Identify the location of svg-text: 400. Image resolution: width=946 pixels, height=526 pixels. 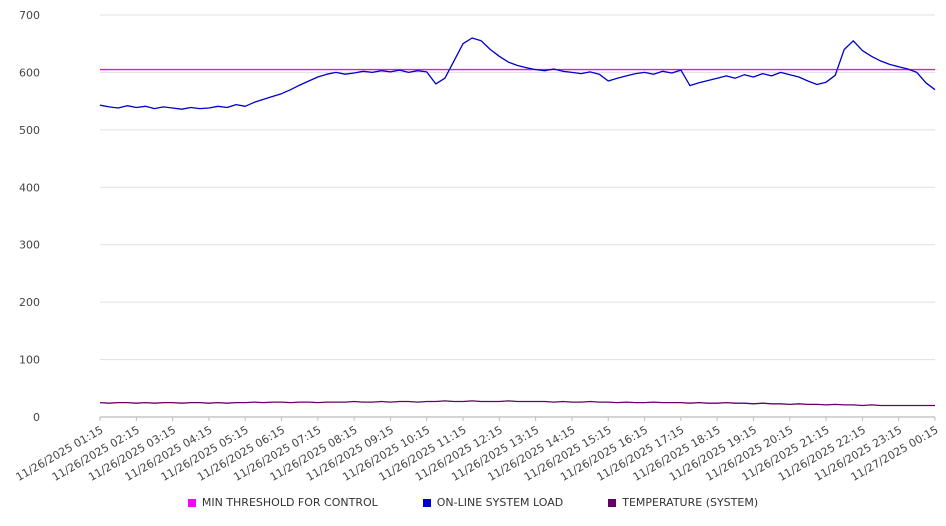
(29, 187).